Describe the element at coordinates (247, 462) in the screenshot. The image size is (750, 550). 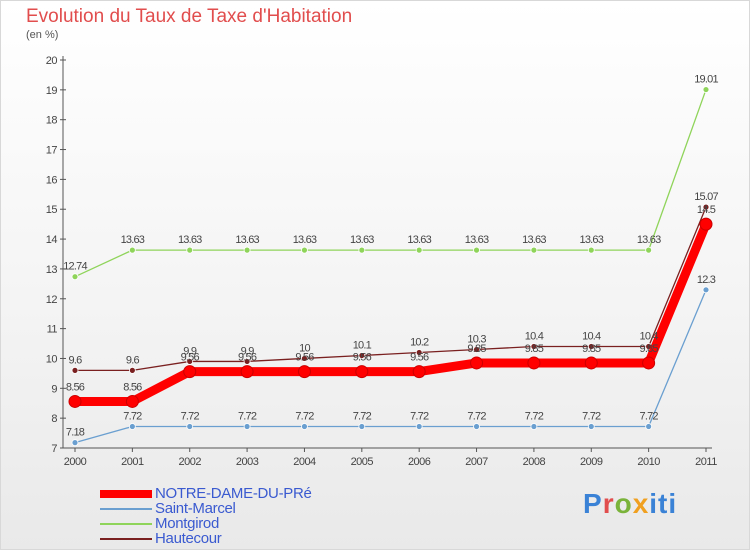
I see `x-tick-label: 2003` at that location.